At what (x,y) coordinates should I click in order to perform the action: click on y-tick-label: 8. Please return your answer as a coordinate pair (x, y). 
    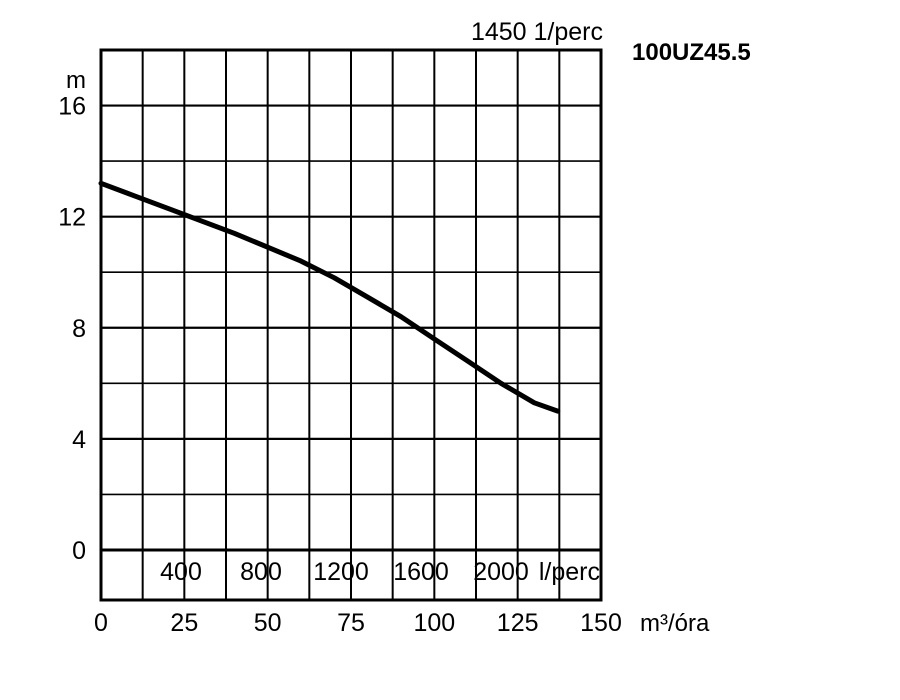
    Looking at the image, I should click on (79, 329).